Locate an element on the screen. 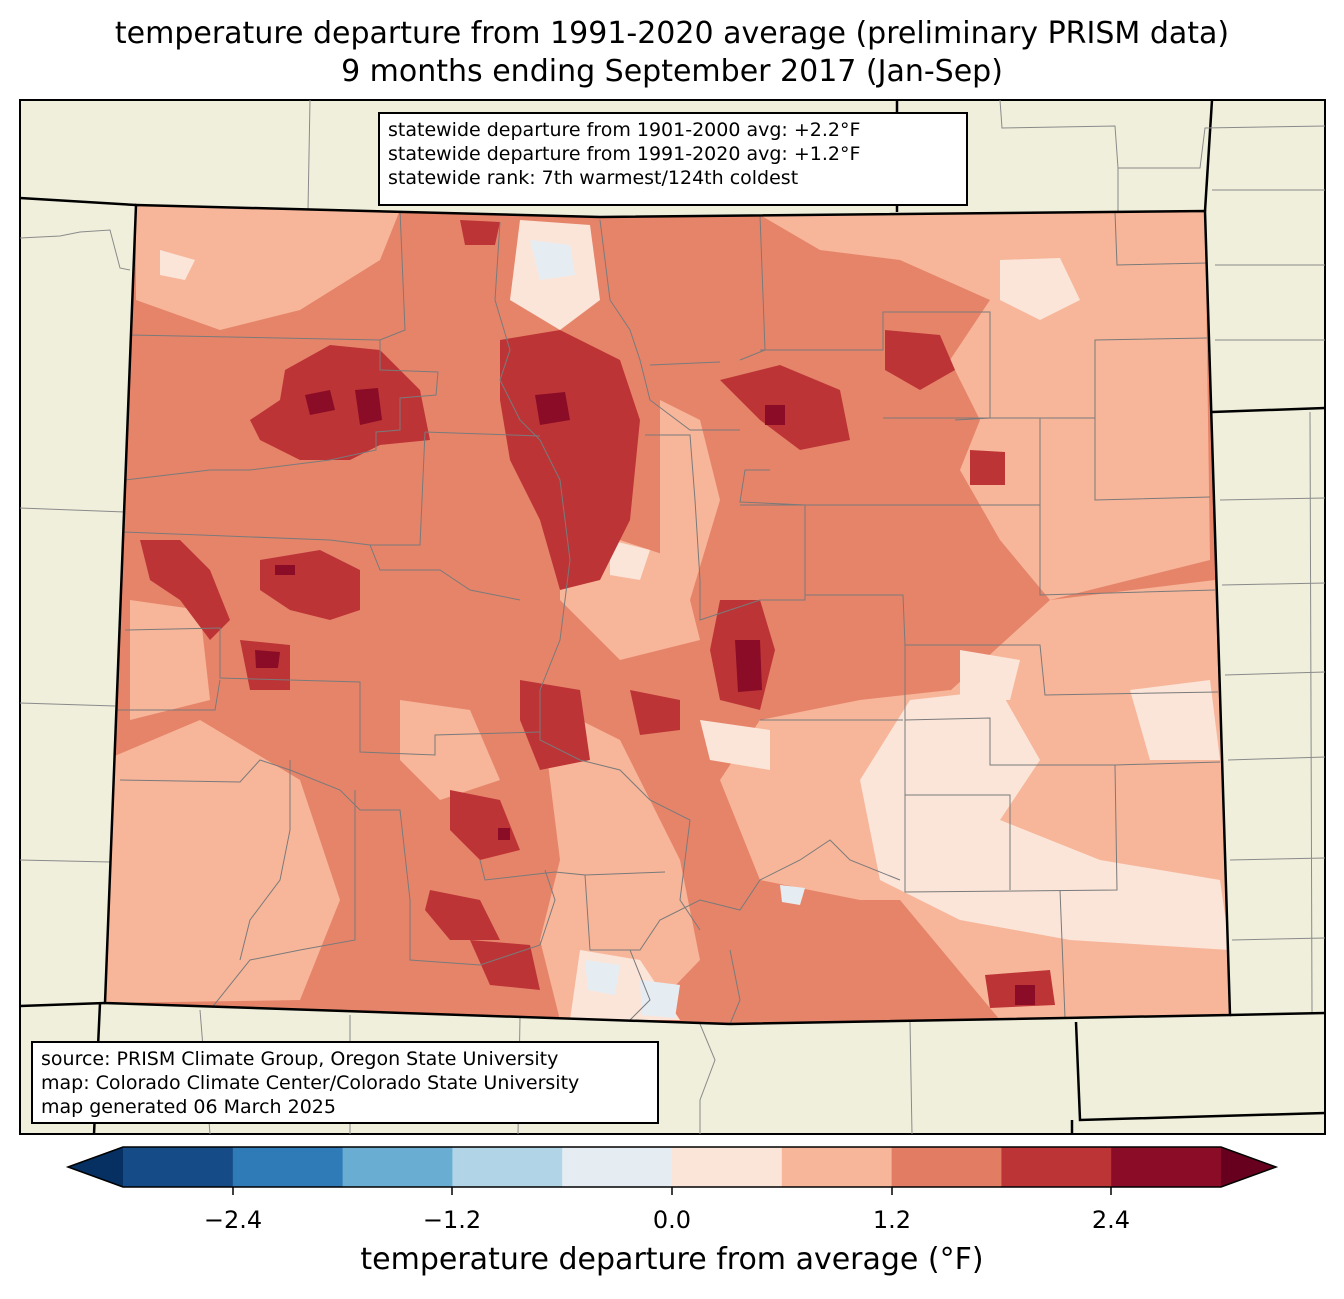  credits-generated: map generated 06 March 2025 is located at coordinates (188, 1107).